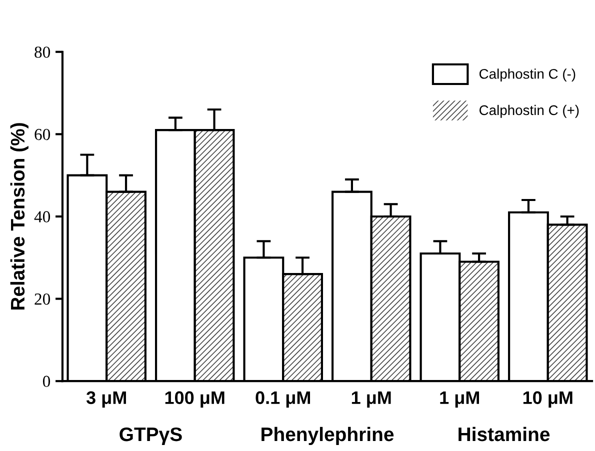  Describe the element at coordinates (46, 382) in the screenshot. I see `y-tick-label: 0` at that location.